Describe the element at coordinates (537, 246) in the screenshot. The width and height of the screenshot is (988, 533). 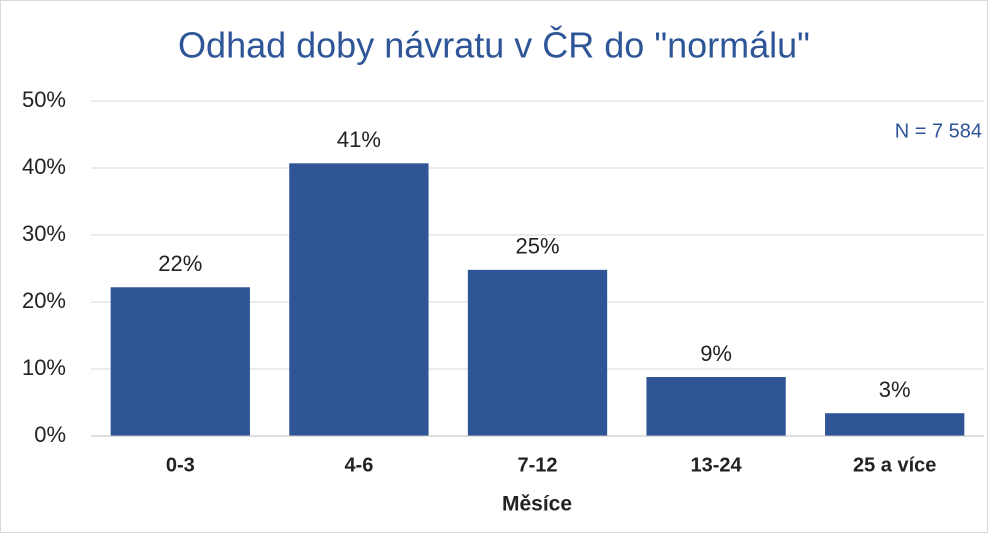
I see `value-label: 25%` at that location.